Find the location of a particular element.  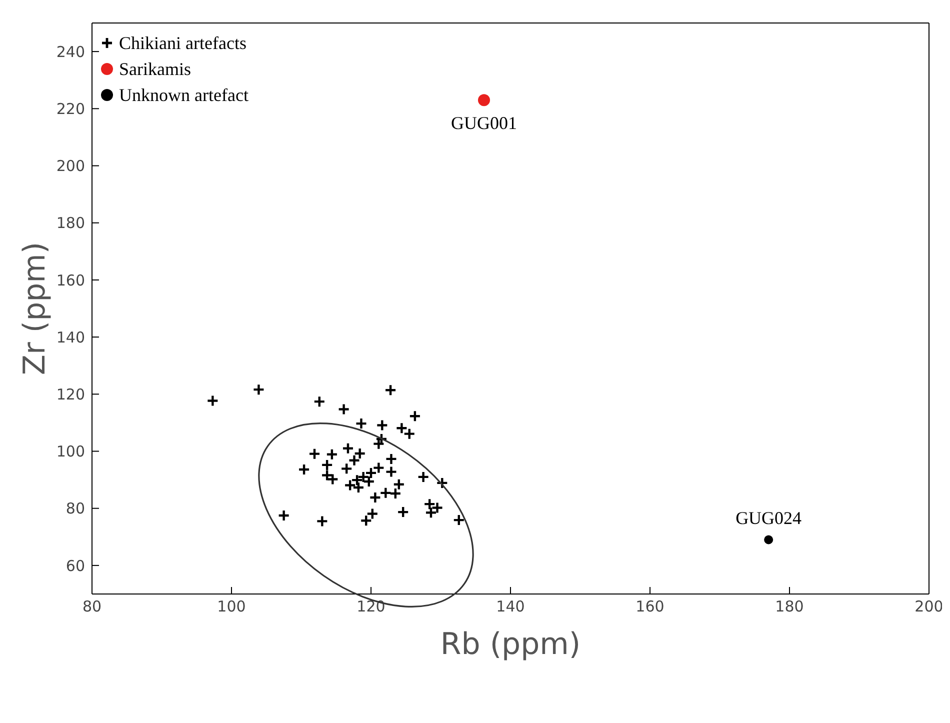

annotation: GUG001 is located at coordinates (483, 122).